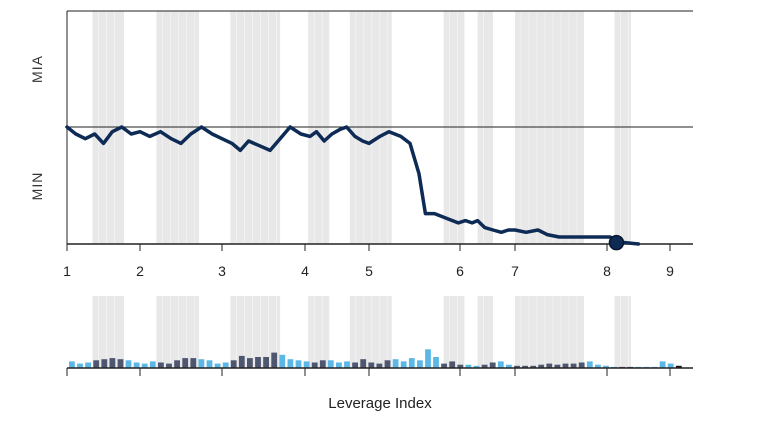 The width and height of the screenshot is (770, 421). Describe the element at coordinates (222, 271) in the screenshot. I see `x-tick-label-3: 3` at that location.